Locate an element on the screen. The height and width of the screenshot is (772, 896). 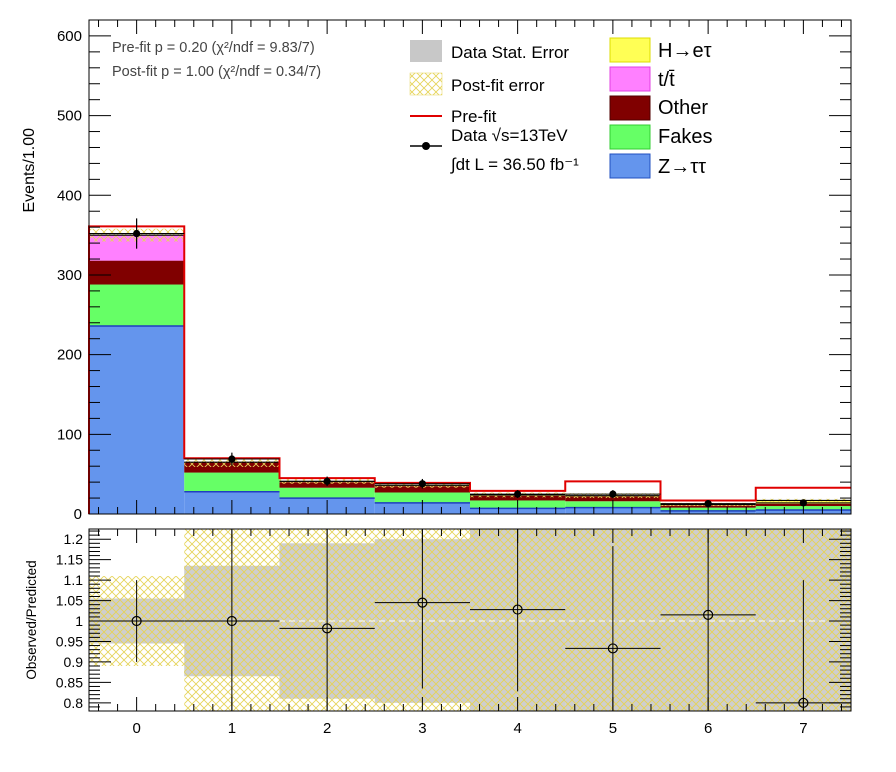
legend-label-data: Data √s=13TeV is located at coordinates (509, 135).